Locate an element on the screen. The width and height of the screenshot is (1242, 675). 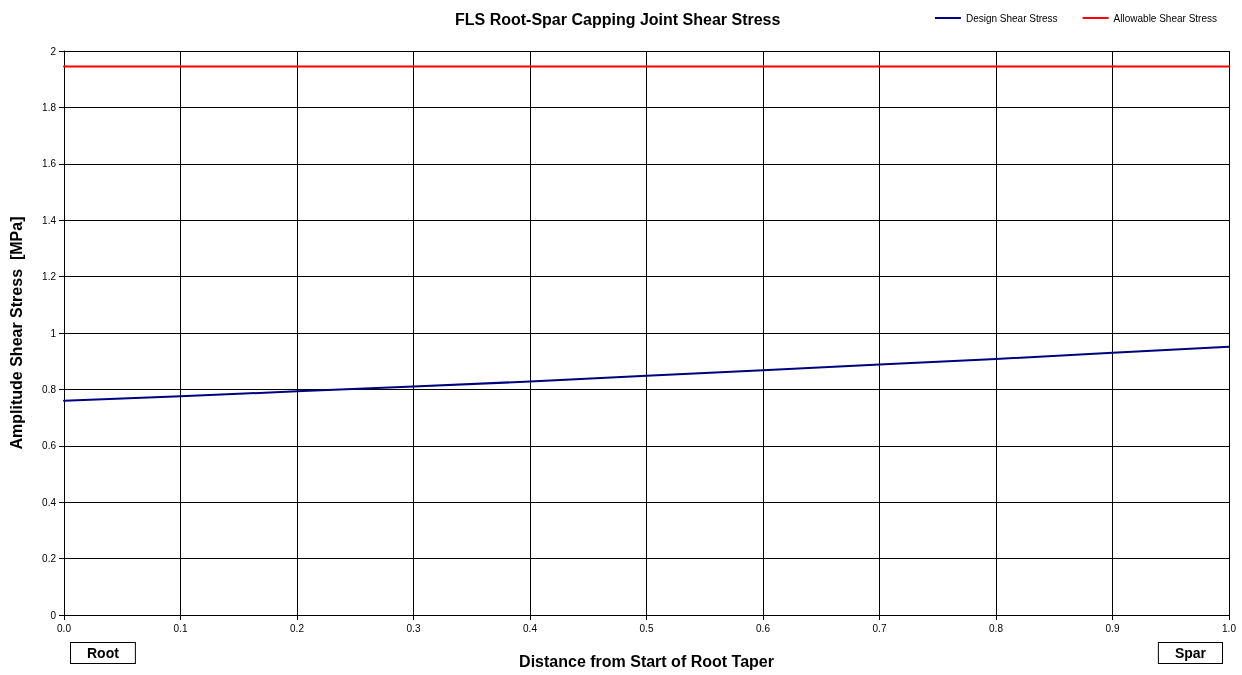
x-axis-title: Distance from Start of Root Taper is located at coordinates (646, 661).